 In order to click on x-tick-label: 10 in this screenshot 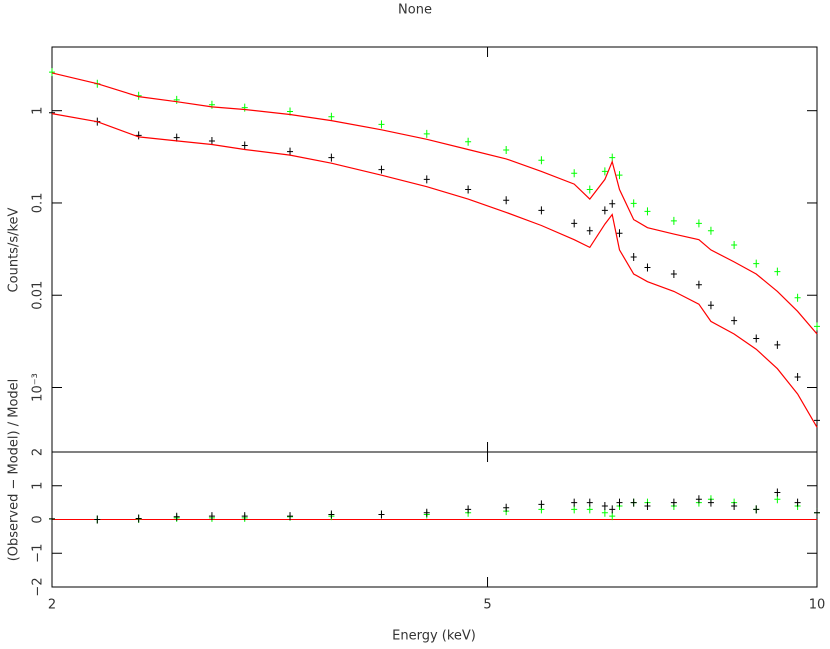, I will do `click(817, 605)`.